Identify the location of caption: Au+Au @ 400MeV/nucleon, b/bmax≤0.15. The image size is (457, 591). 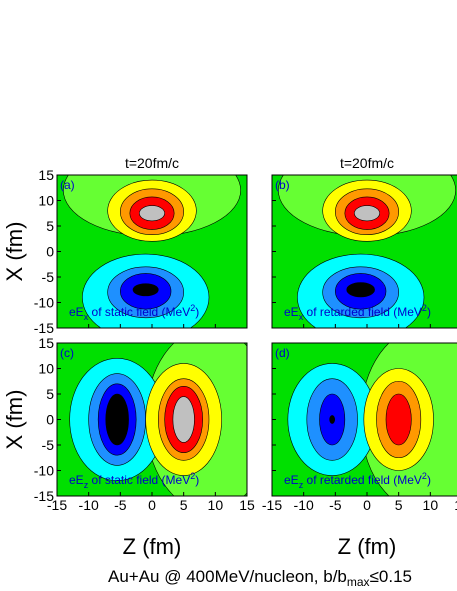
(260, 578).